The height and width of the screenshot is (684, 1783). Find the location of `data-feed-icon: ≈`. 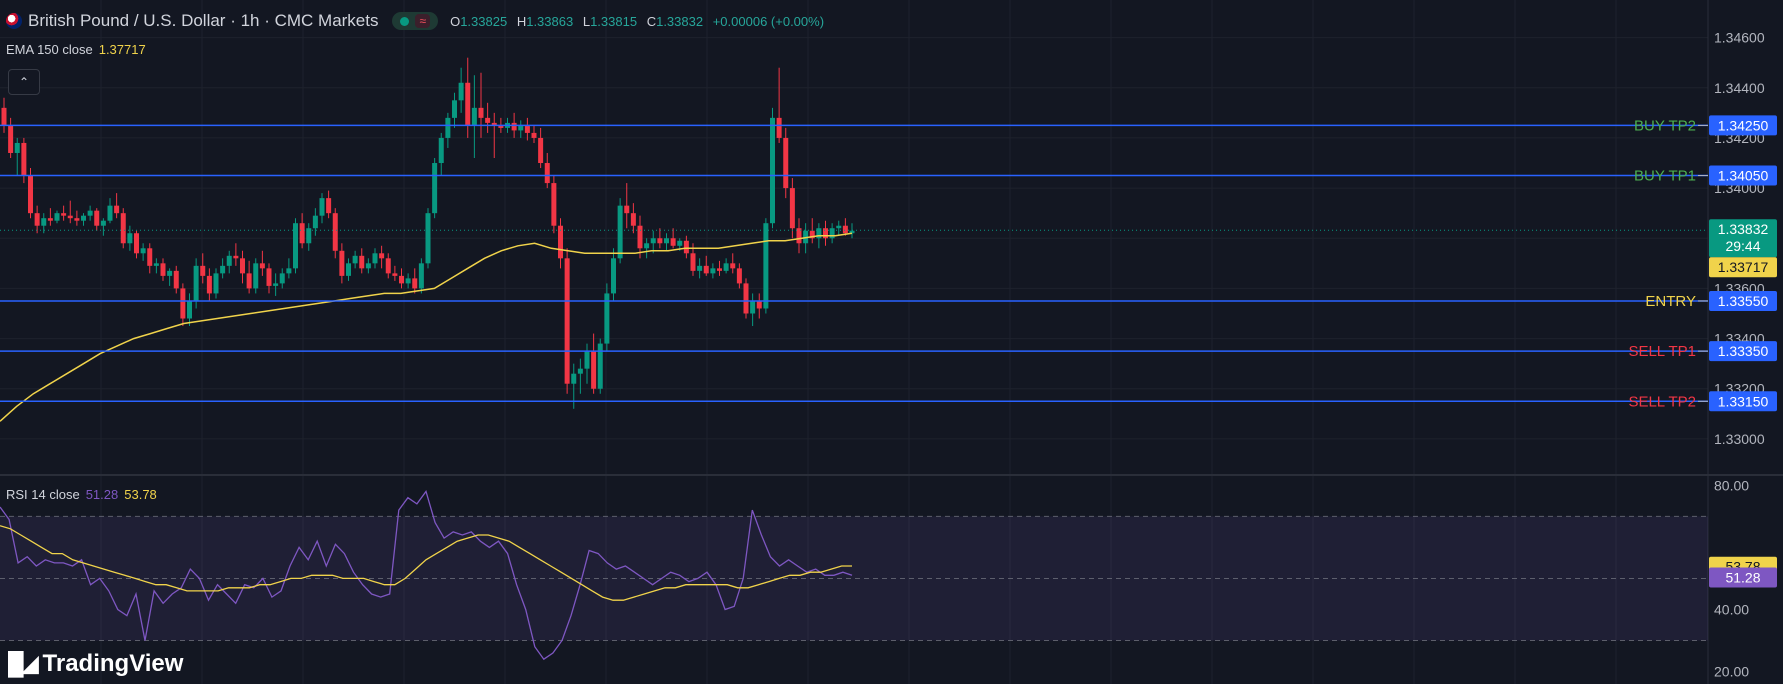

data-feed-icon: ≈ is located at coordinates (423, 21).